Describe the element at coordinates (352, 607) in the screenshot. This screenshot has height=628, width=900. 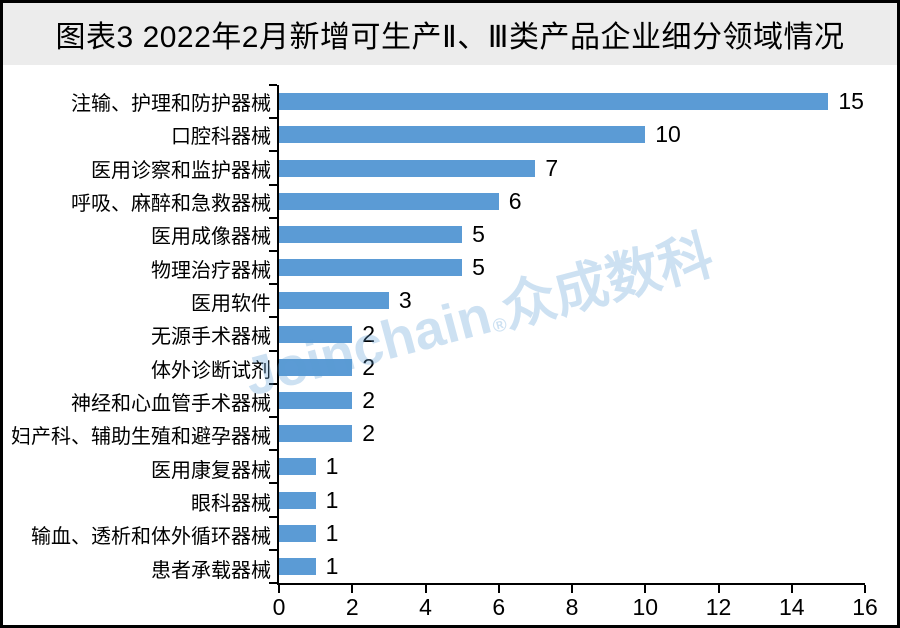
I see `x-axis-tick-label: 2` at that location.